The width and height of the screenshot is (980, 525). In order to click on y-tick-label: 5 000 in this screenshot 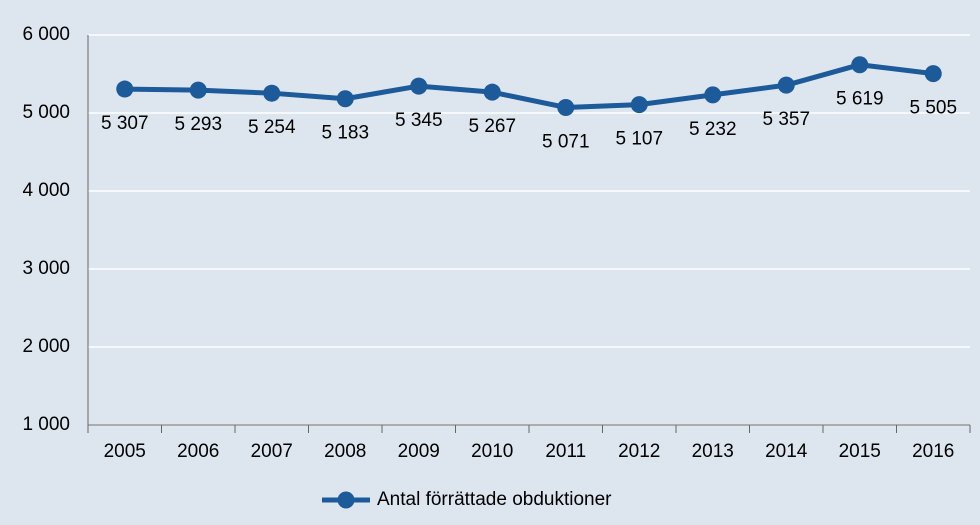, I will do `click(46, 112)`.